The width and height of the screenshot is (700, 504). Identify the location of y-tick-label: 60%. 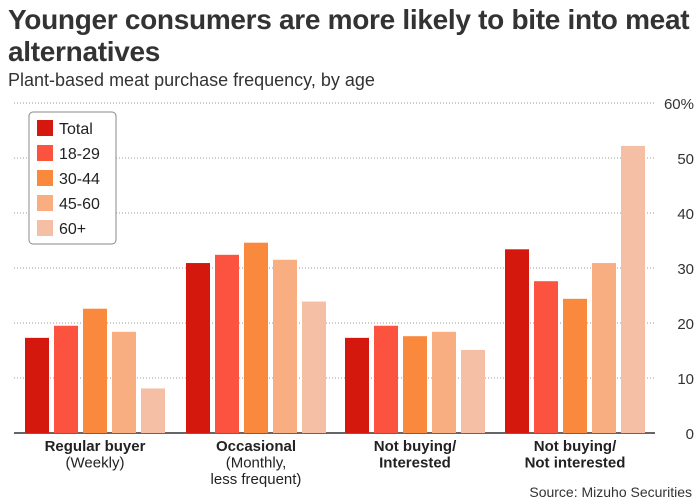
(679, 104).